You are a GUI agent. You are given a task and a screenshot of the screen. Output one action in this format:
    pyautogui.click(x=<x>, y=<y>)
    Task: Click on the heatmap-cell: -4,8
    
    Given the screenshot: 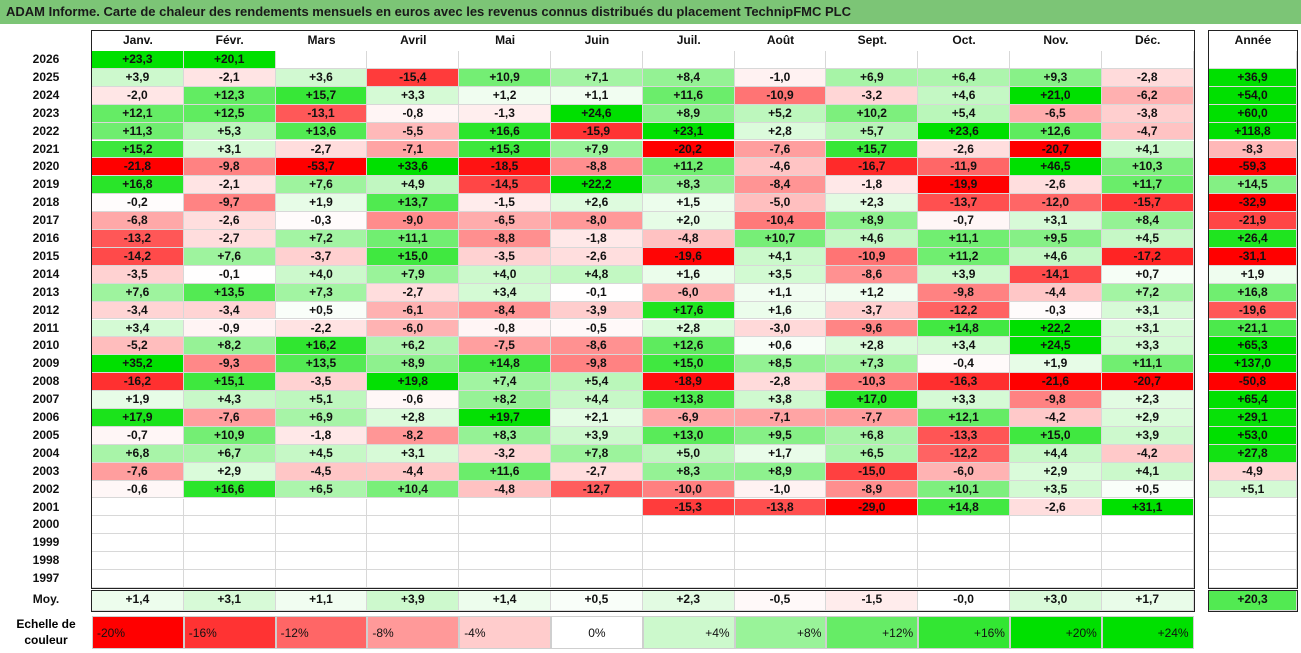 What is the action you would take?
    pyautogui.click(x=505, y=489)
    